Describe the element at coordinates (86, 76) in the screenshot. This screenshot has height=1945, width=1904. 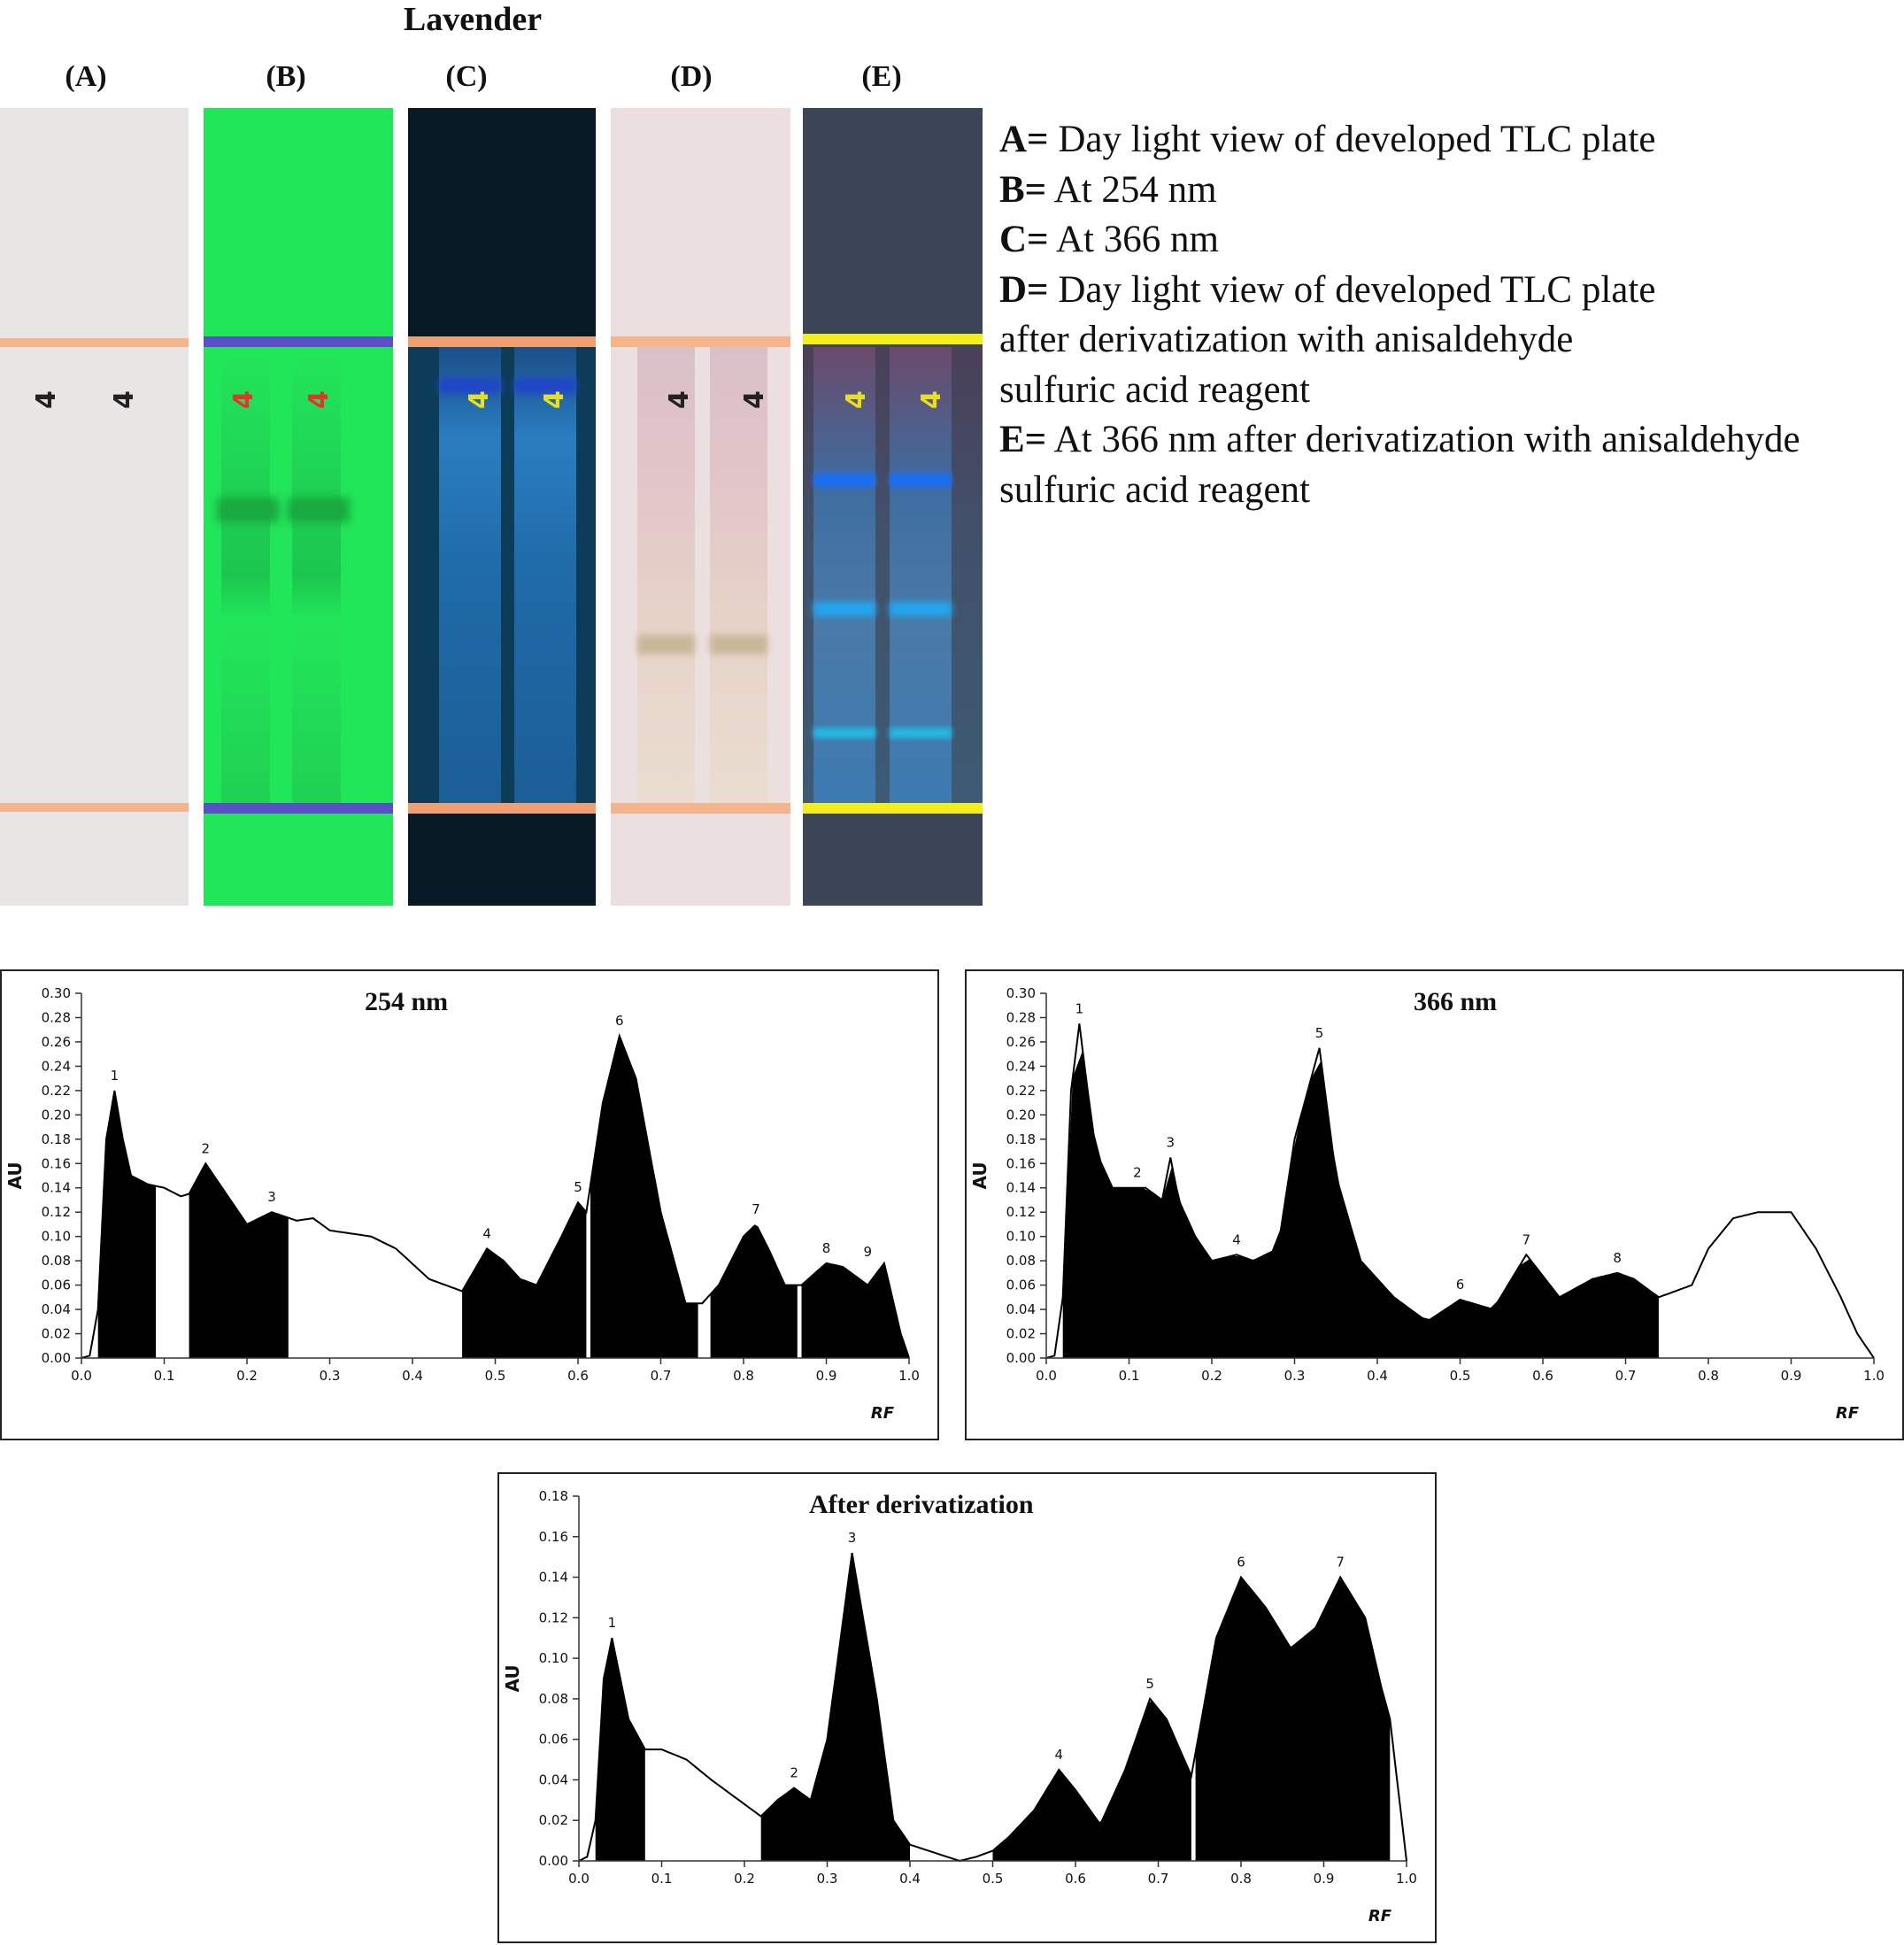
I see `plate-label-a: (A)` at that location.